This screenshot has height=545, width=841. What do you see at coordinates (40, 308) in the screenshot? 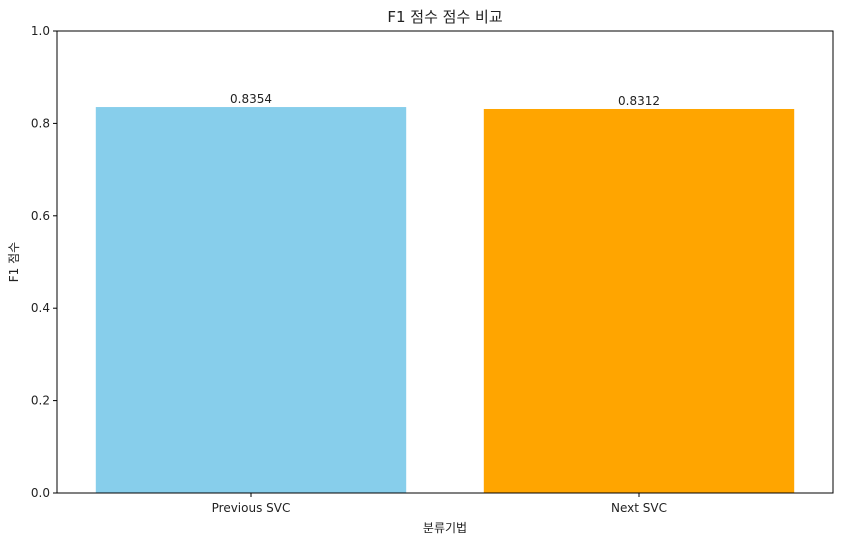
I see `y-tick-label: 0.4` at bounding box center [40, 308].